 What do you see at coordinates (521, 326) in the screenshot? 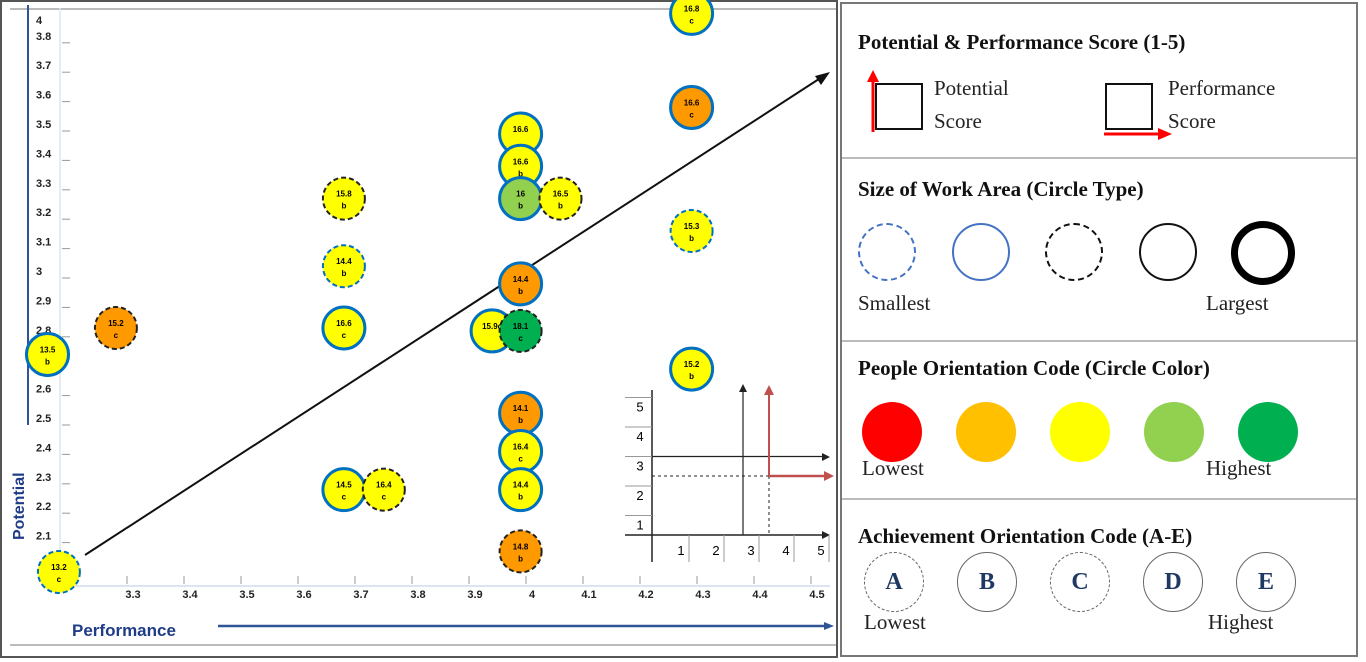
I see `data-point-score: 18.1` at bounding box center [521, 326].